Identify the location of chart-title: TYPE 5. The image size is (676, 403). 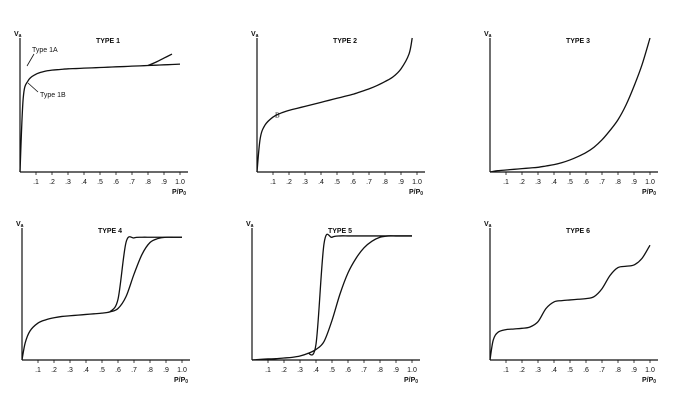
(340, 231).